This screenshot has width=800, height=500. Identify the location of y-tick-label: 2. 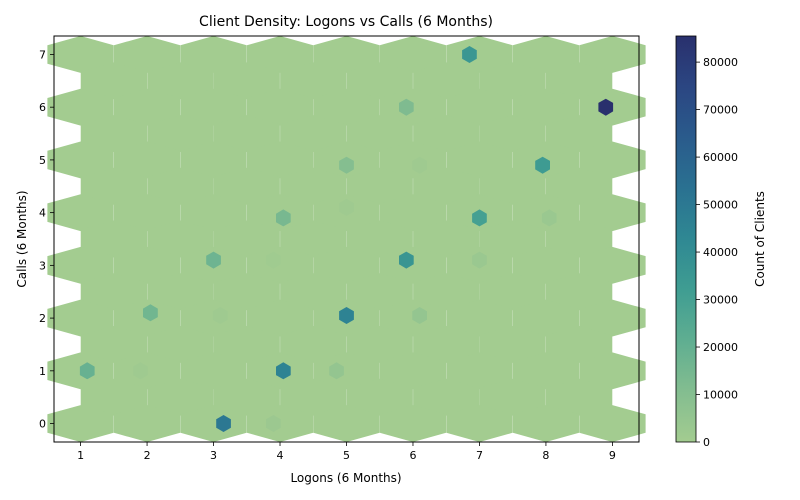
(42, 318).